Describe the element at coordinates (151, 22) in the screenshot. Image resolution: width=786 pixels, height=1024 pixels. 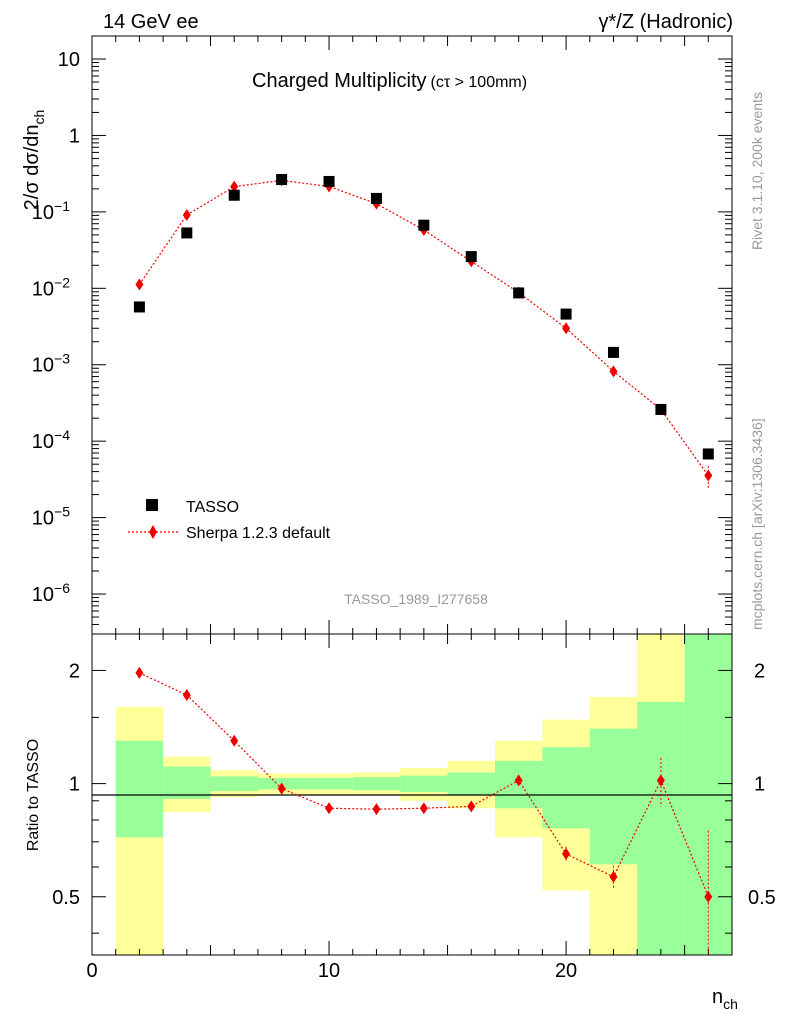
I see `energy-label: 14 GeV ee` at that location.